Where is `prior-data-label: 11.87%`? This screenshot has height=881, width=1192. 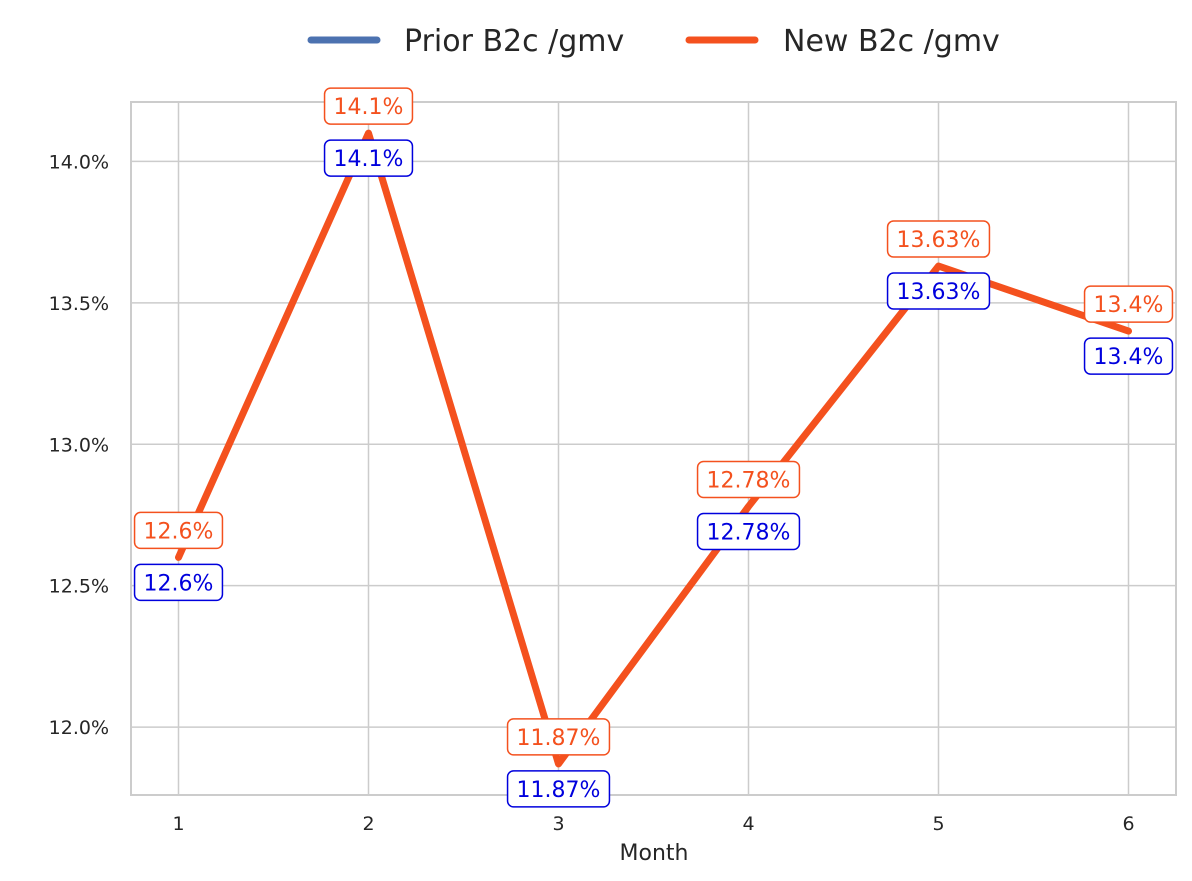 prior-data-label: 11.87% is located at coordinates (559, 790).